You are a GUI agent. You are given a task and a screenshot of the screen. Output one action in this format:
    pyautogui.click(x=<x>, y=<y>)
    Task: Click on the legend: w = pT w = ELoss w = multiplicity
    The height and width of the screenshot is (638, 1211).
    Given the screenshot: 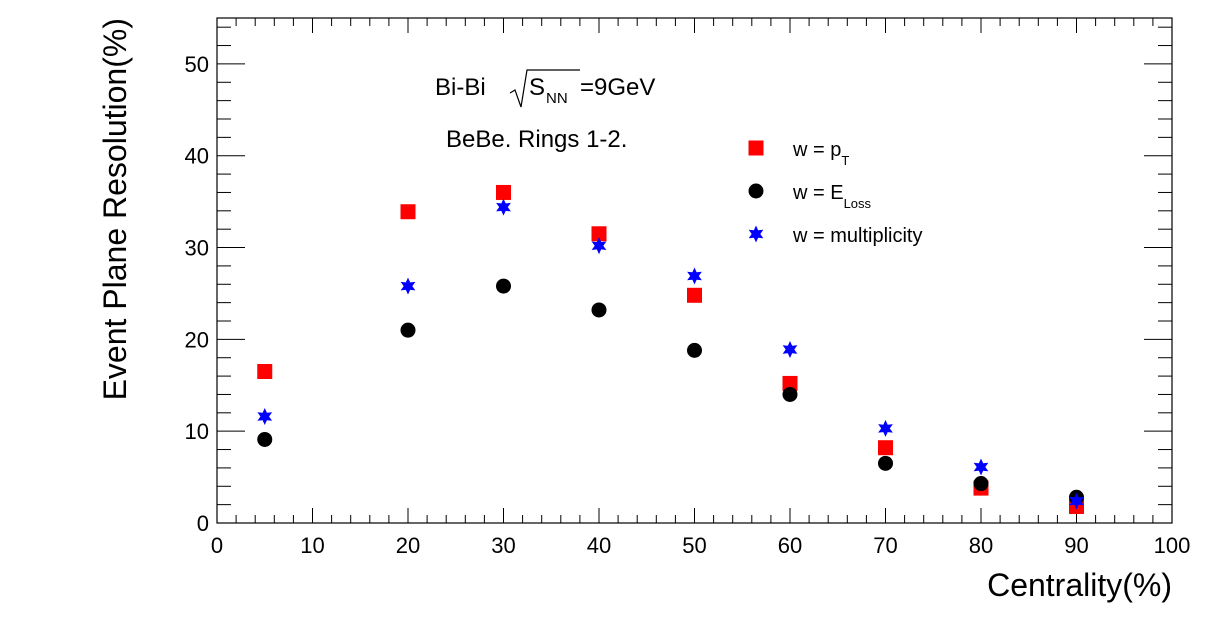 What is the action you would take?
    pyautogui.click(x=835, y=193)
    